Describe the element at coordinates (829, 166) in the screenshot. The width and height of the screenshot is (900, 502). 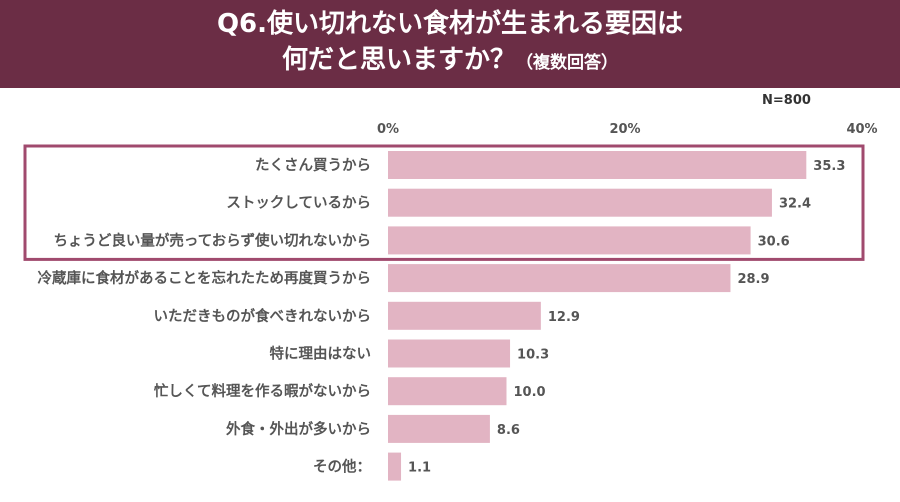
I see `value-label: 35.3` at that location.